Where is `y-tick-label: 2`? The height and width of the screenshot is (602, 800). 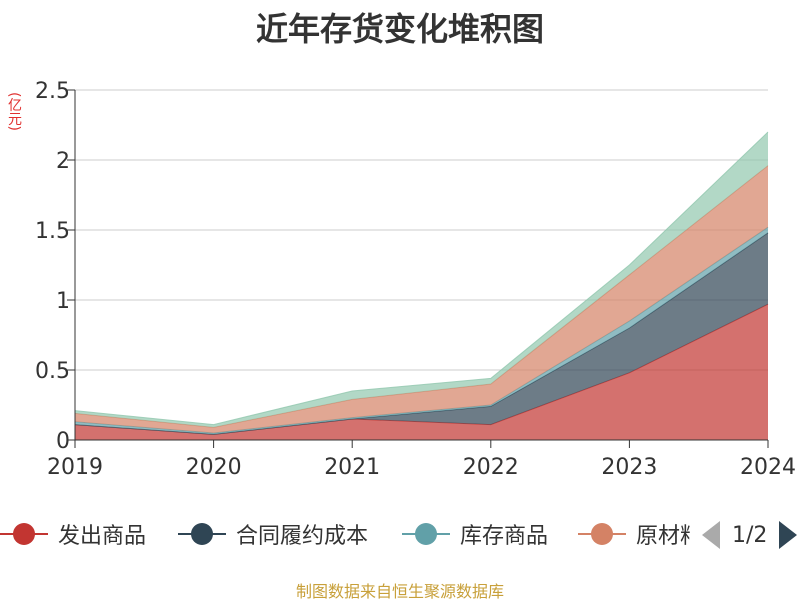
y-tick-label: 2 is located at coordinates (63, 161).